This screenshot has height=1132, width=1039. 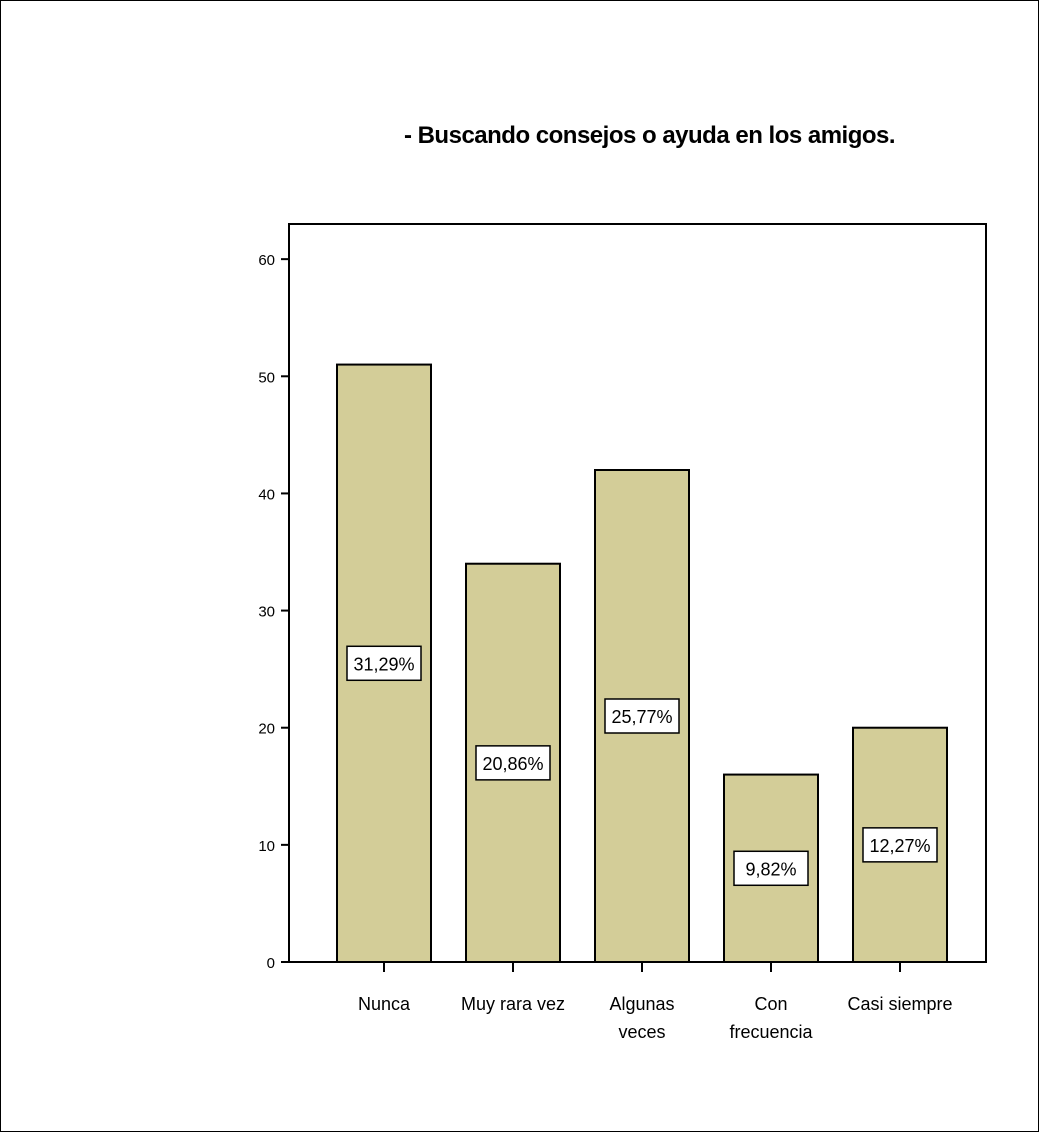 I want to click on x-tick-label: Algunas, so click(x=641, y=1004).